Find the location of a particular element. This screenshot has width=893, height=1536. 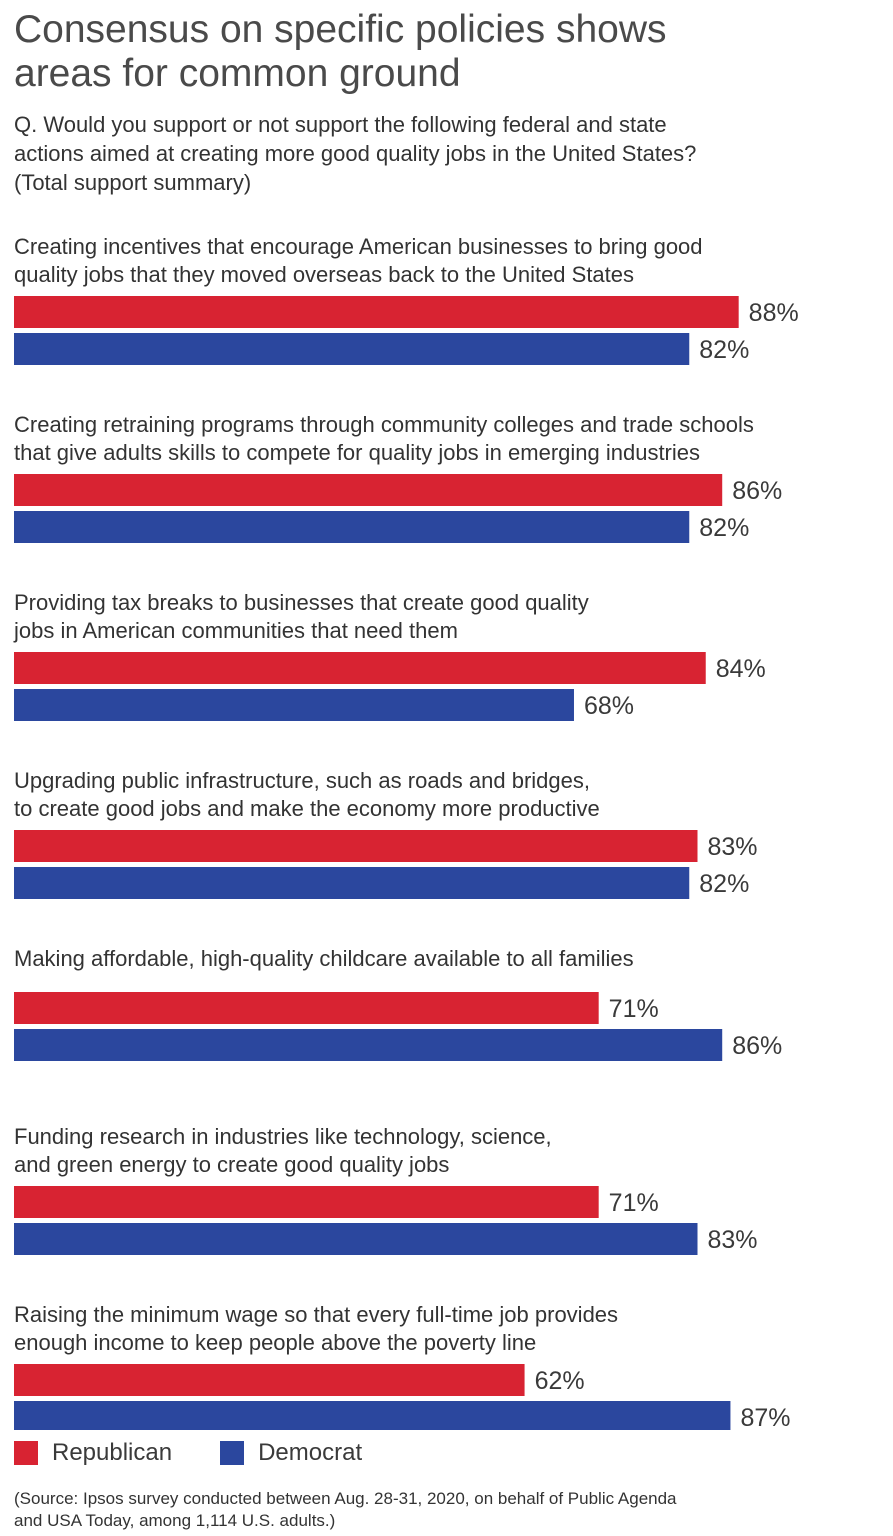

legend-swatch-republican is located at coordinates (26, 1453).